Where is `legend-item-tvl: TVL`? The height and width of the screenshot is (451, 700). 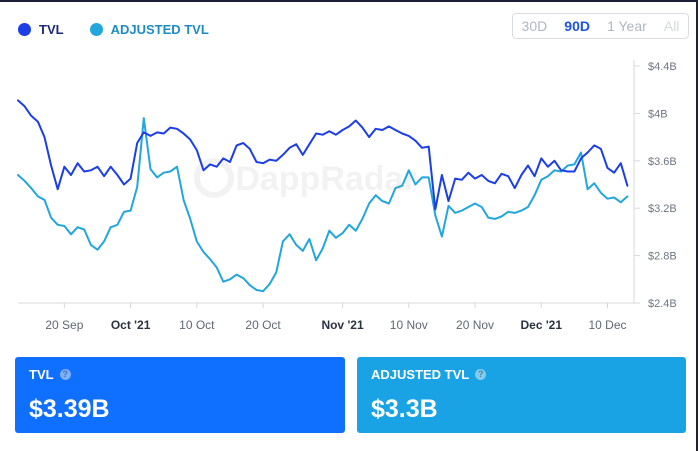 legend-item-tvl: TVL is located at coordinates (41, 29).